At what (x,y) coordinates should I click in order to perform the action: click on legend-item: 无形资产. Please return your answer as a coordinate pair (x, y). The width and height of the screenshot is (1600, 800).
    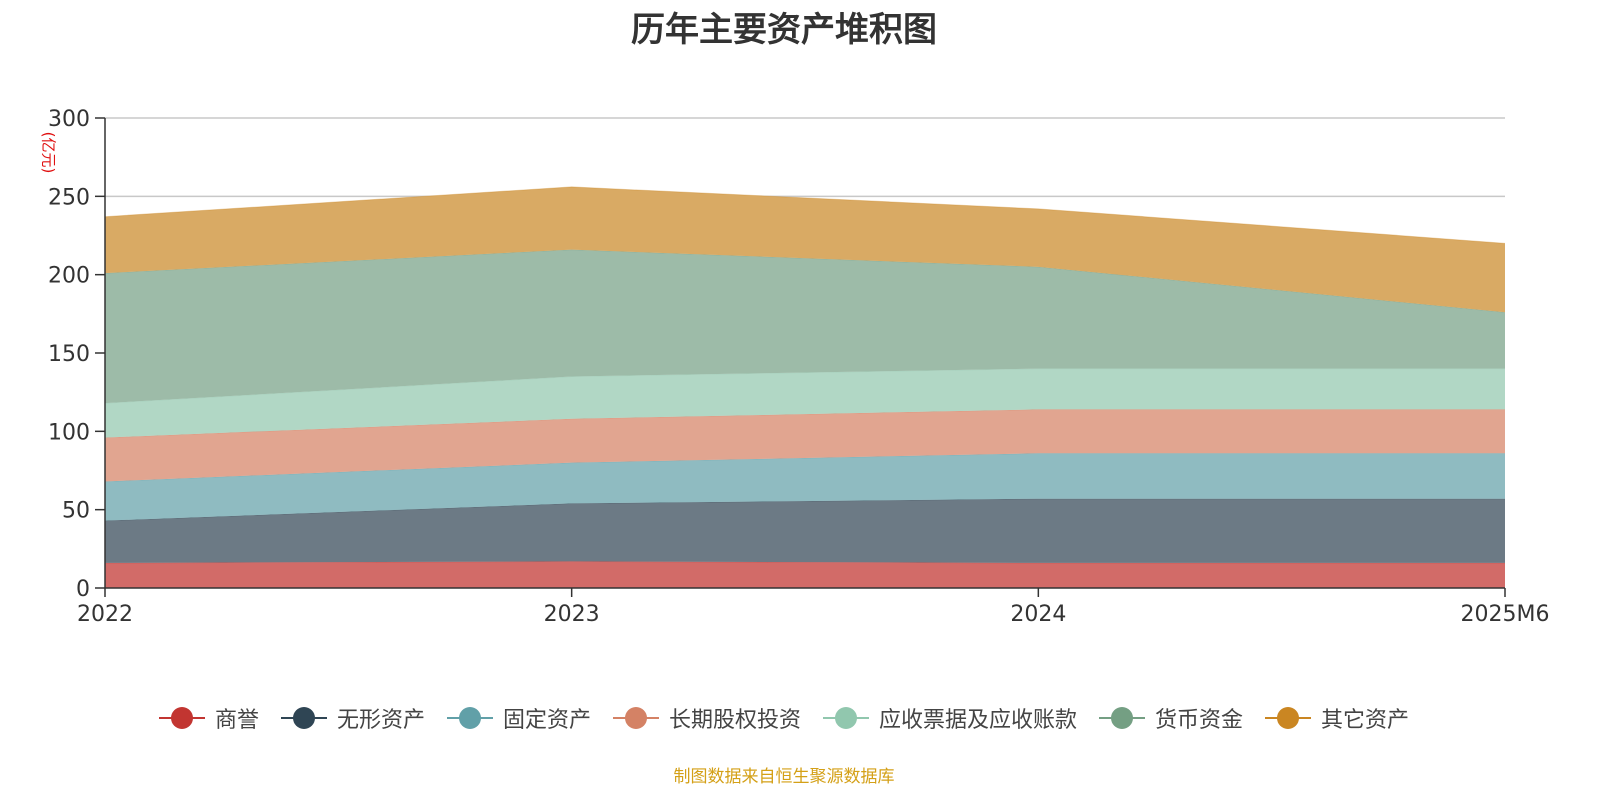
    Looking at the image, I should click on (352, 718).